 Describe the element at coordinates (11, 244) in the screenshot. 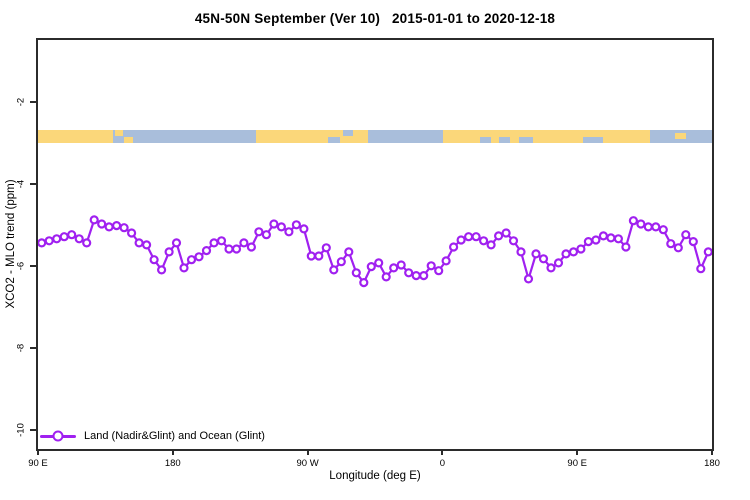

I see `y-axis-label: XCO2 - MLO trend (ppm)` at that location.